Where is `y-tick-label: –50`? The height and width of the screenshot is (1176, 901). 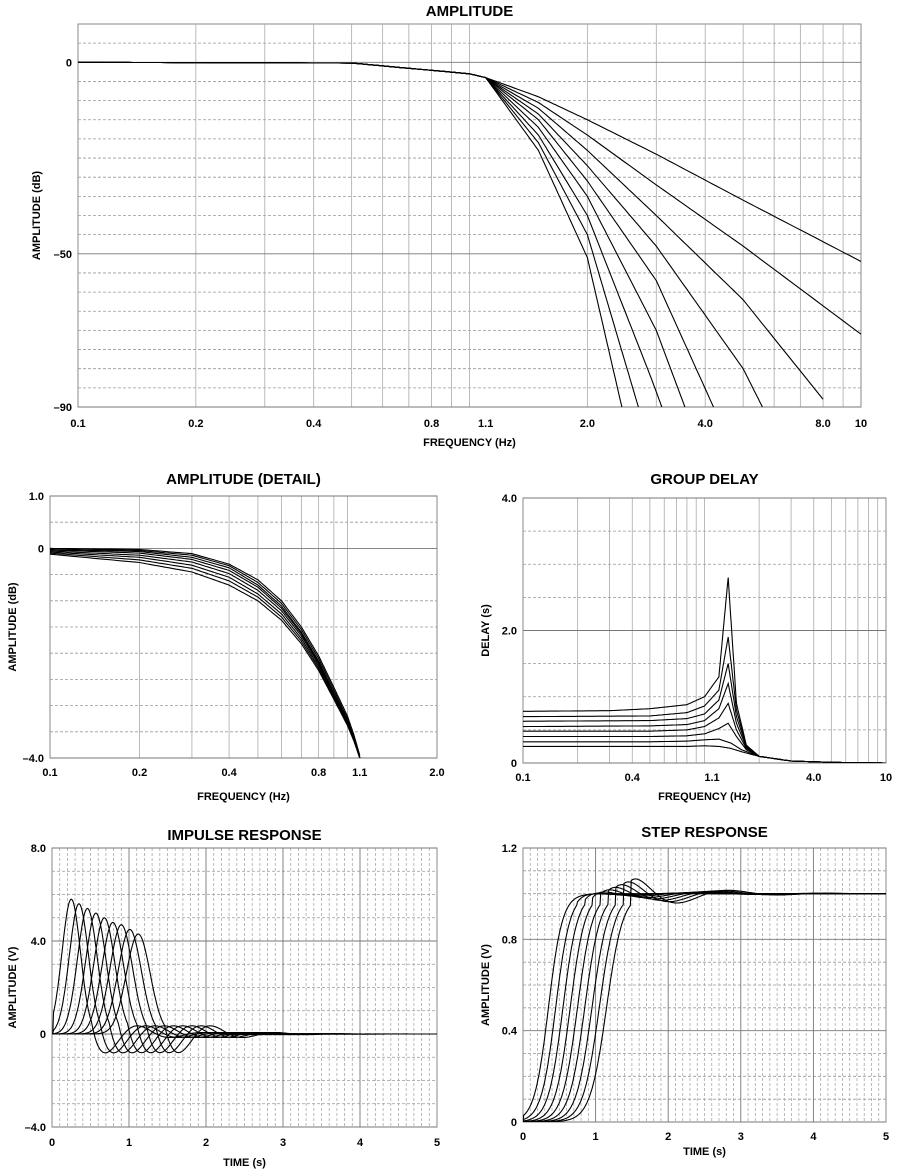 y-tick-label: –50 is located at coordinates (63, 255).